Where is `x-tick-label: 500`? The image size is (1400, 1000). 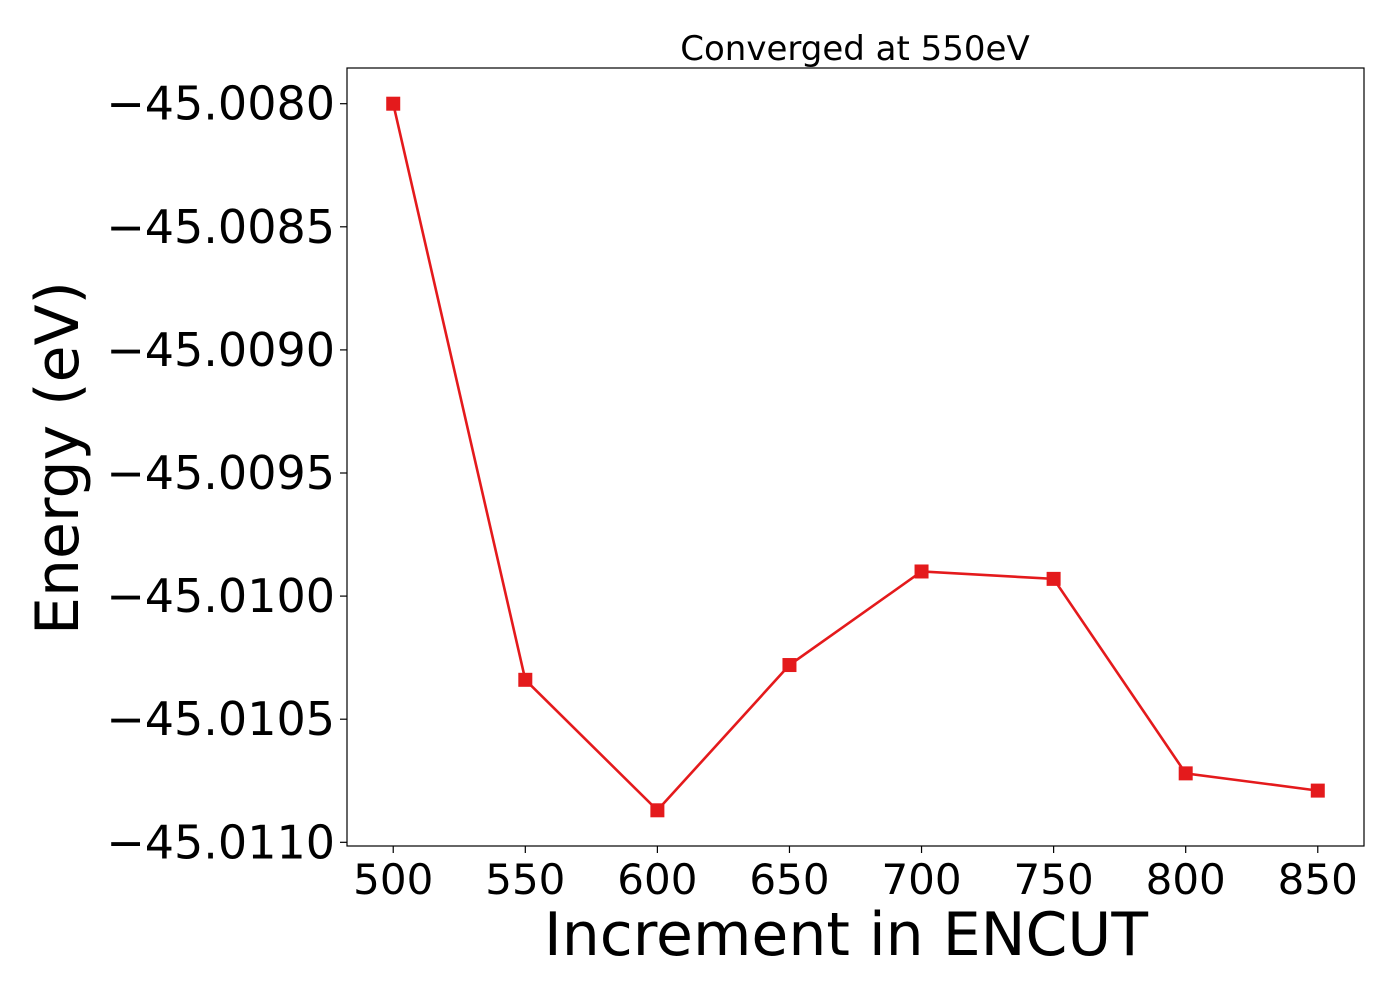
x-tick-label: 500 is located at coordinates (393, 879).